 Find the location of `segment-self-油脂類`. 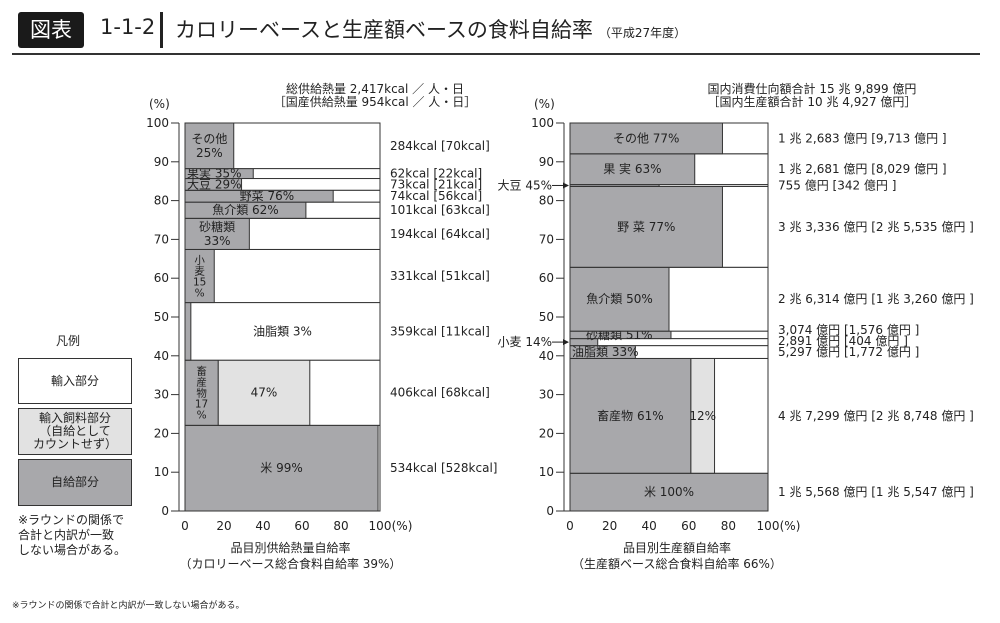

segment-self-油脂類 is located at coordinates (188, 331).